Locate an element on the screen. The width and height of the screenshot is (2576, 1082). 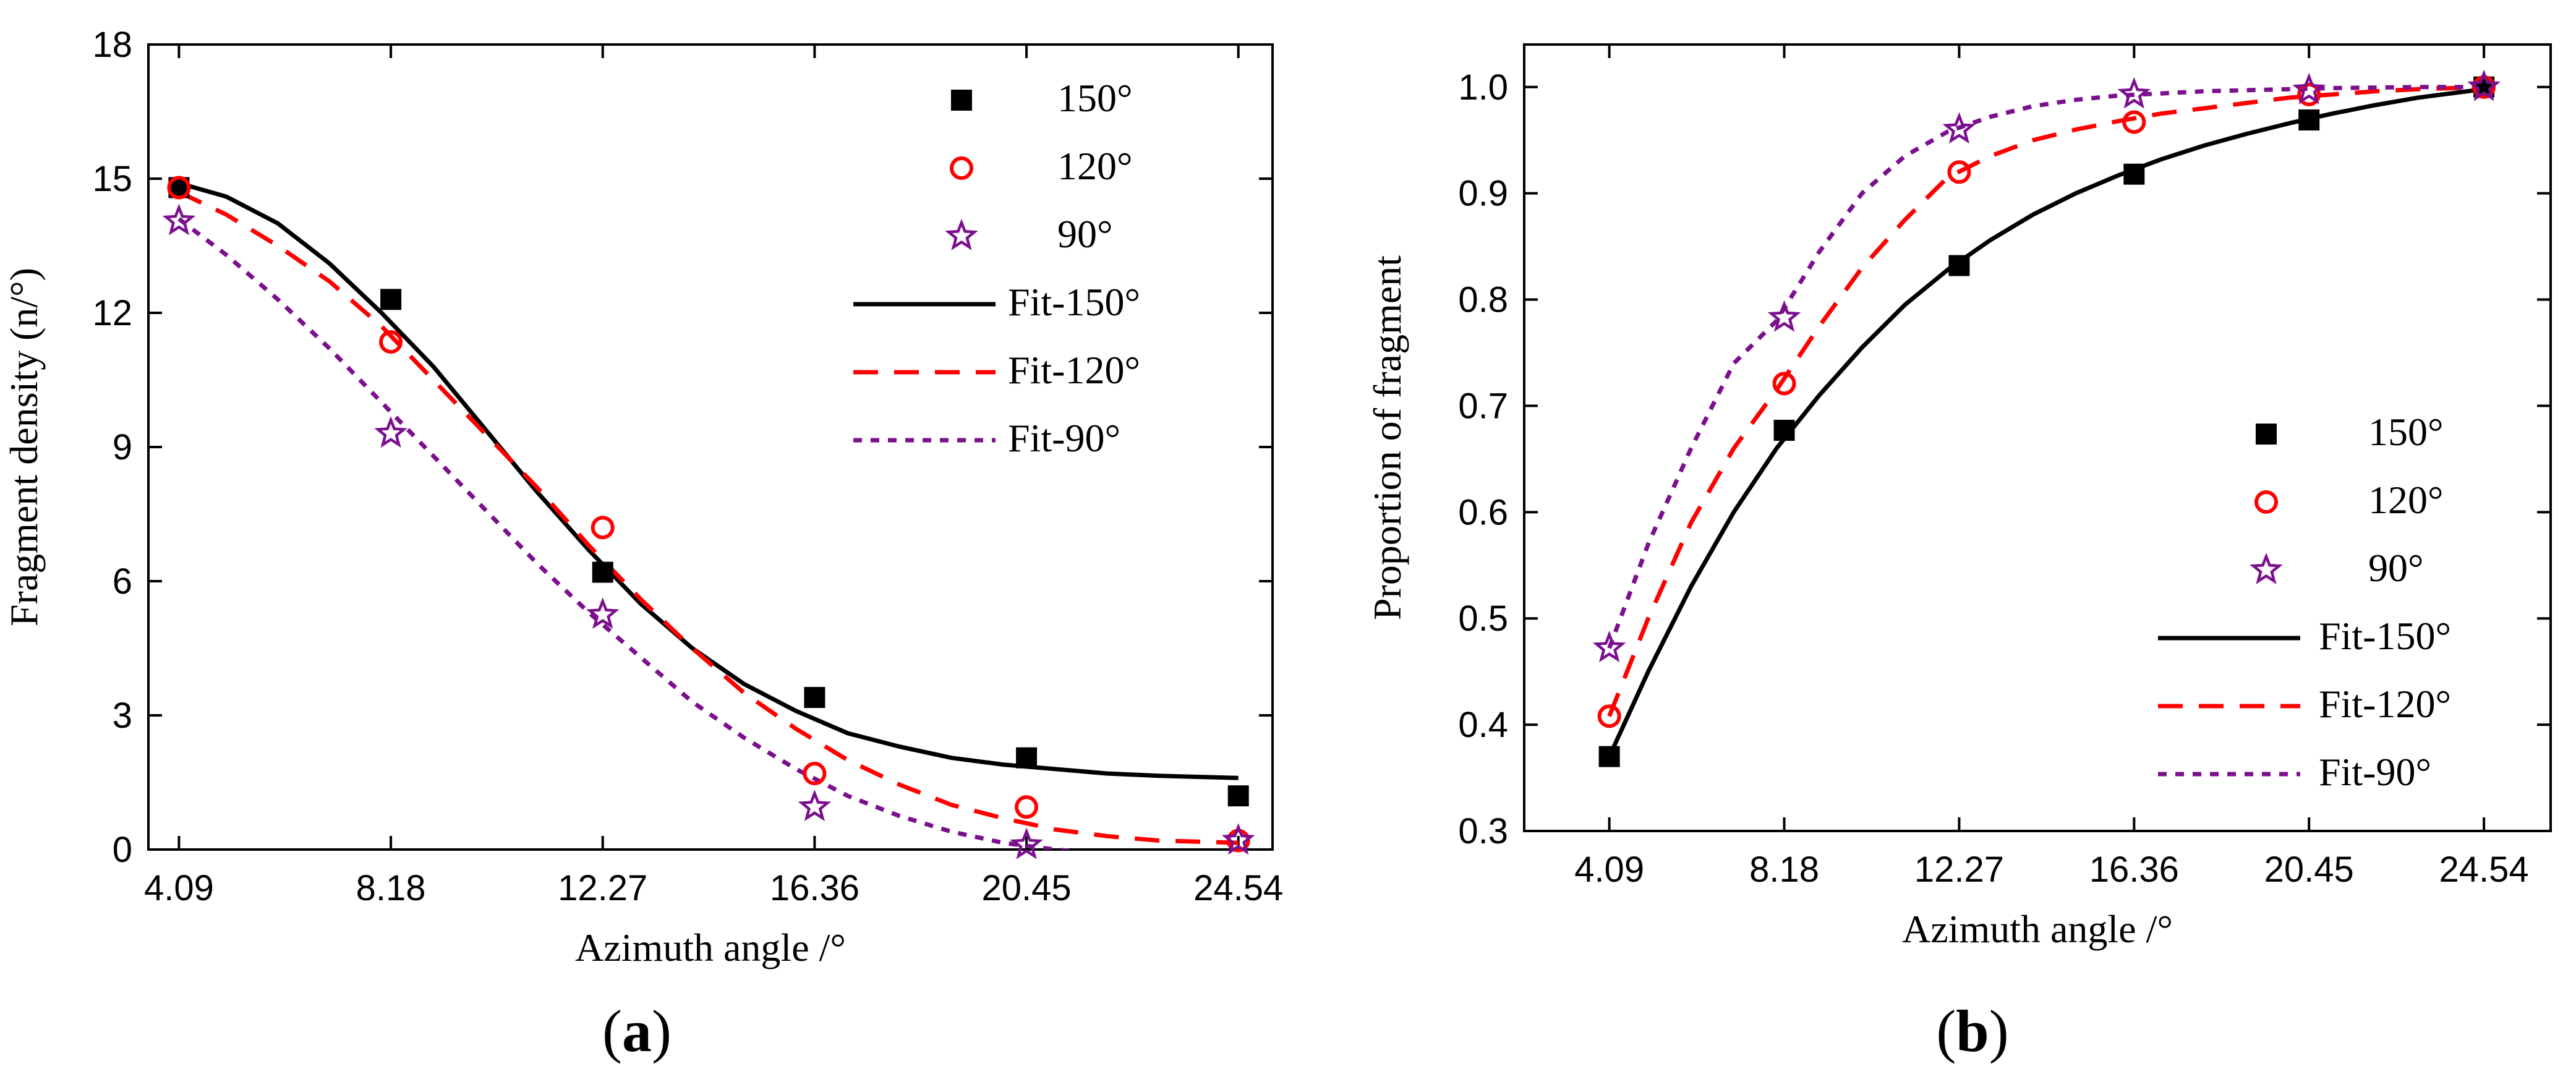
panel-label: (a) is located at coordinates (637, 1031).